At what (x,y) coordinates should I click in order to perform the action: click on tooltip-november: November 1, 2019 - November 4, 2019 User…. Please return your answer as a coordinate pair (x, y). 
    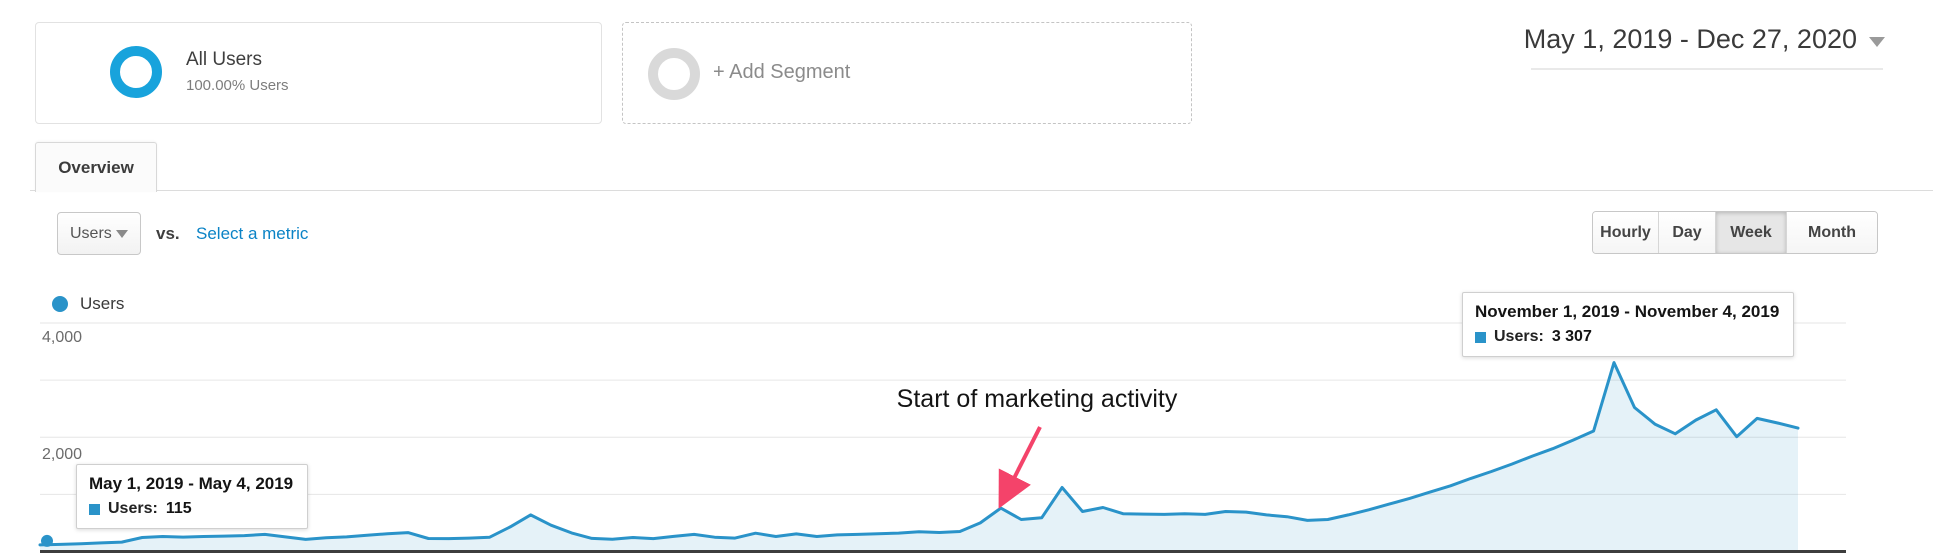
    Looking at the image, I should click on (1628, 324).